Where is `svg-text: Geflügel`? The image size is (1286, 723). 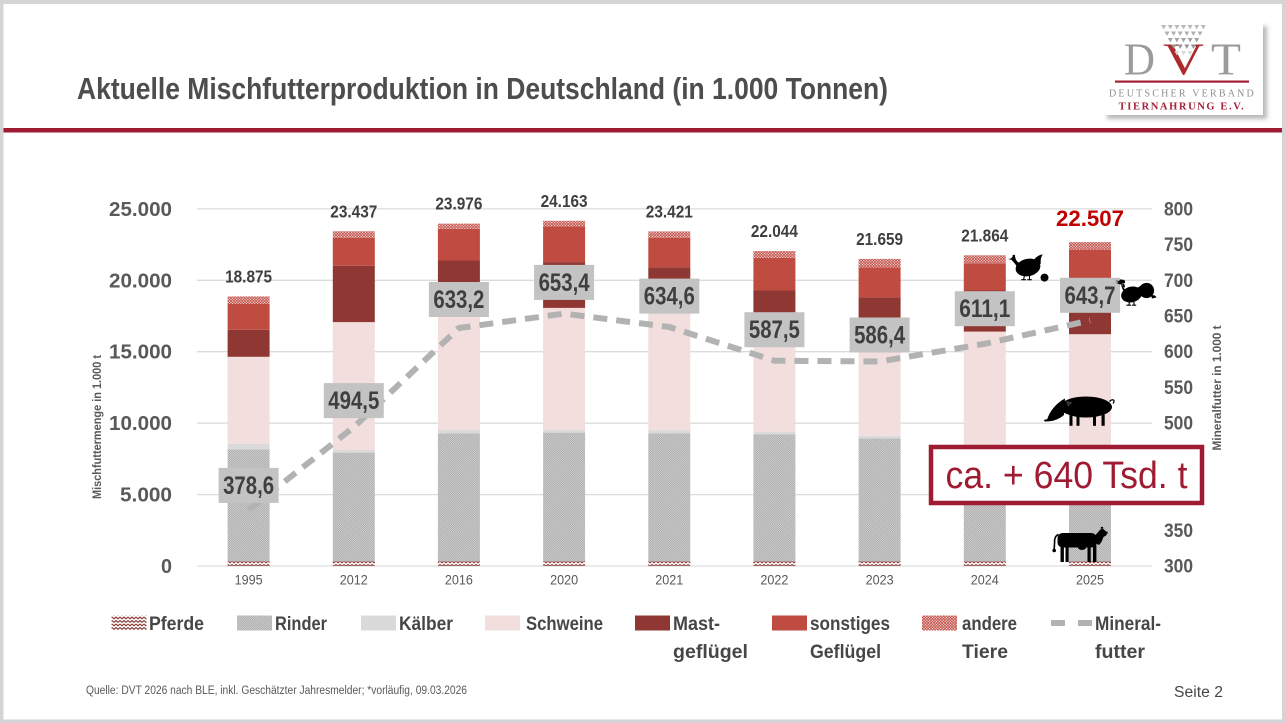
svg-text: Geflügel is located at coordinates (845, 652).